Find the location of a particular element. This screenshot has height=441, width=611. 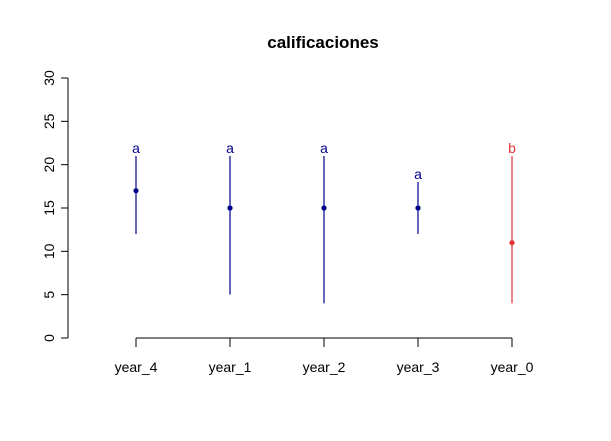

x-axis: year_4 year_1 year_2 year_3 year_0 is located at coordinates (324, 356).